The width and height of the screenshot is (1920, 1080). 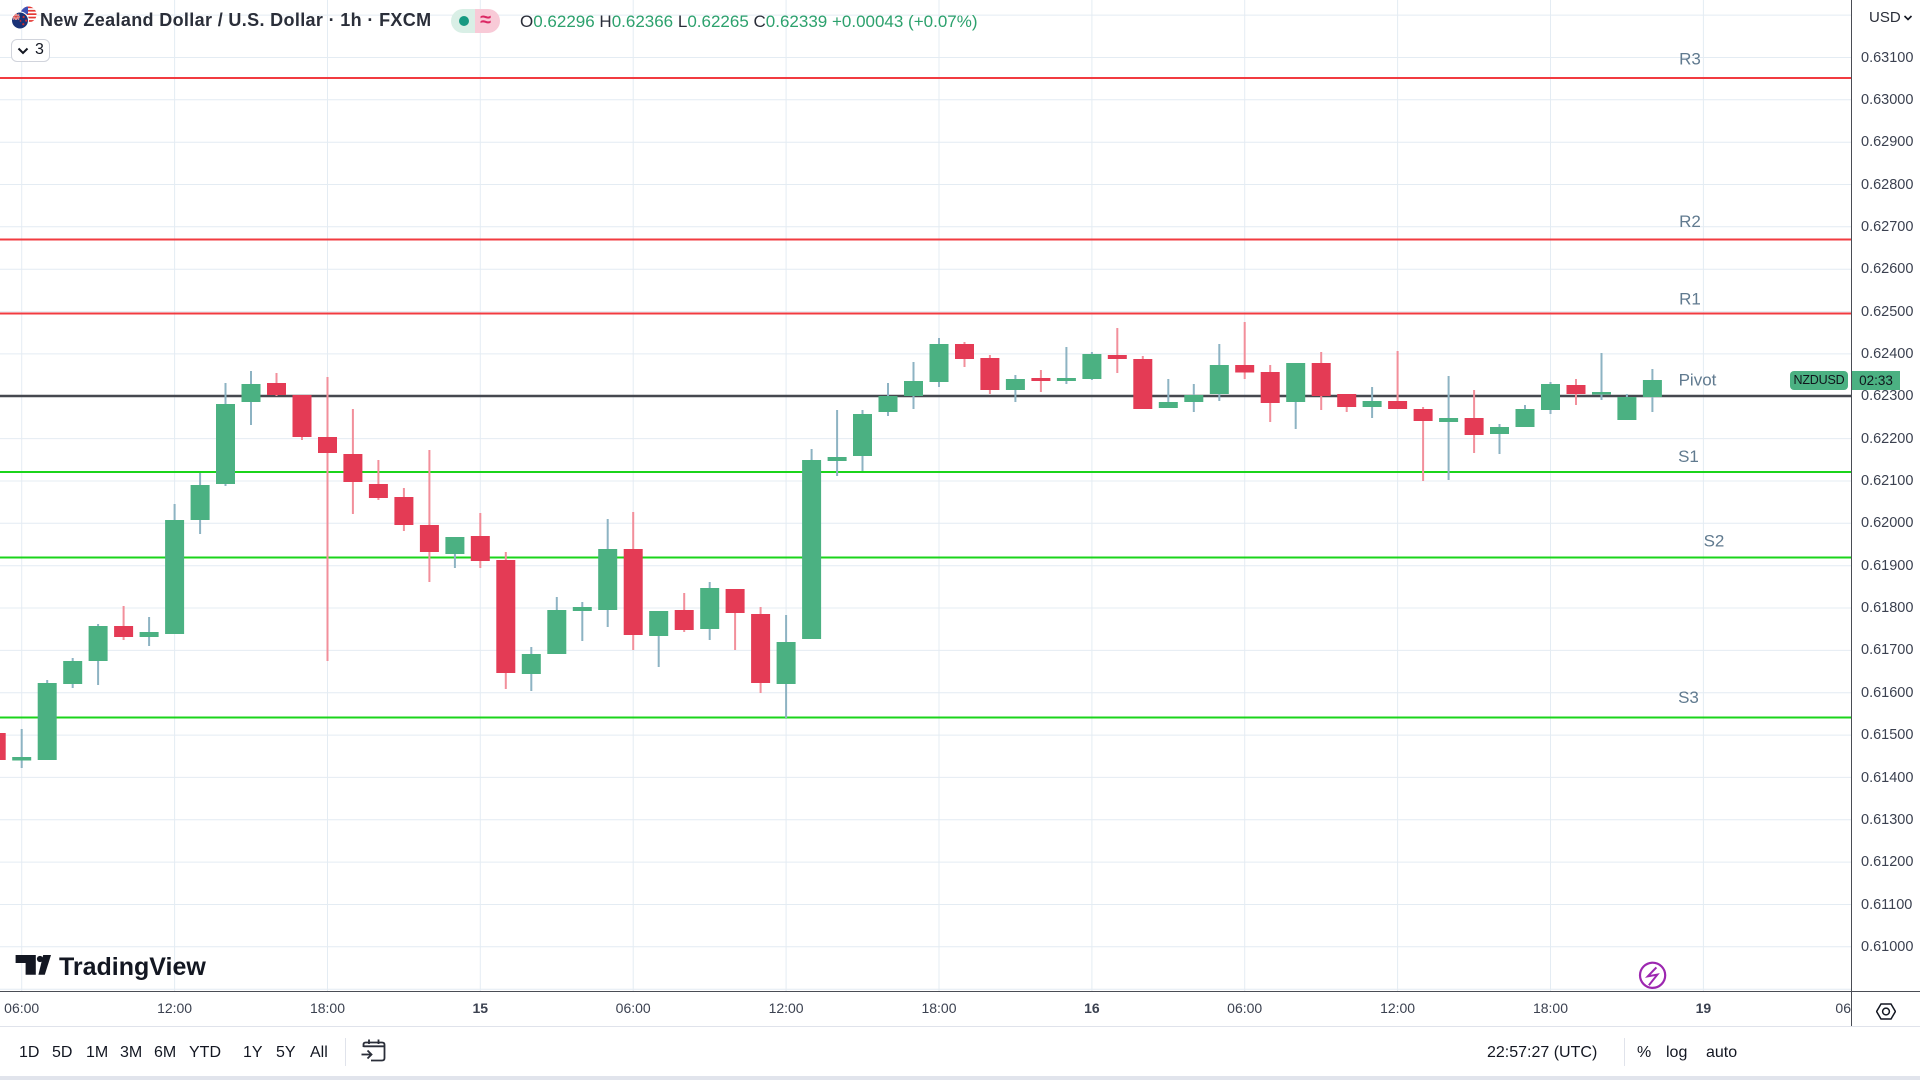 What do you see at coordinates (1688, 456) in the screenshot?
I see `svg-text: S1` at bounding box center [1688, 456].